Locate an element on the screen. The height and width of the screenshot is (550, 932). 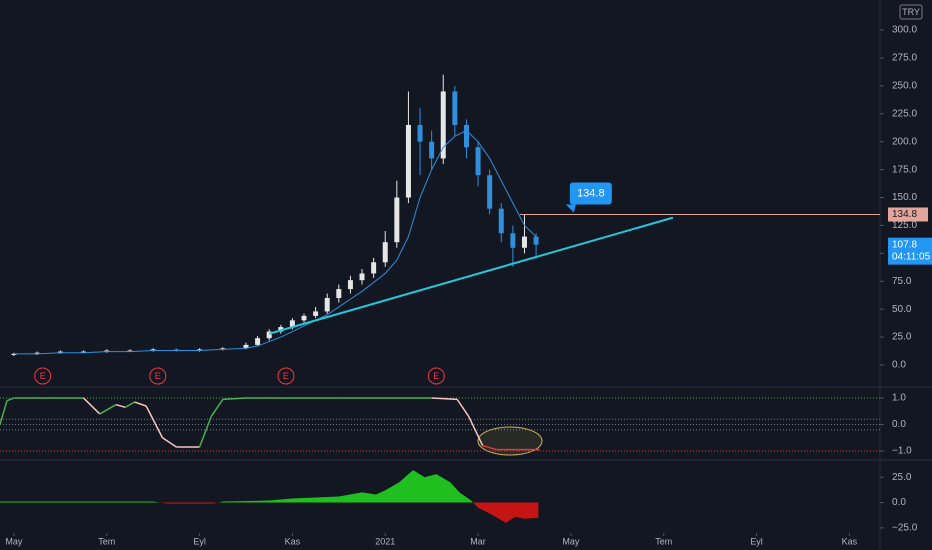
y-tick-label: 50.0 is located at coordinates (902, 309).